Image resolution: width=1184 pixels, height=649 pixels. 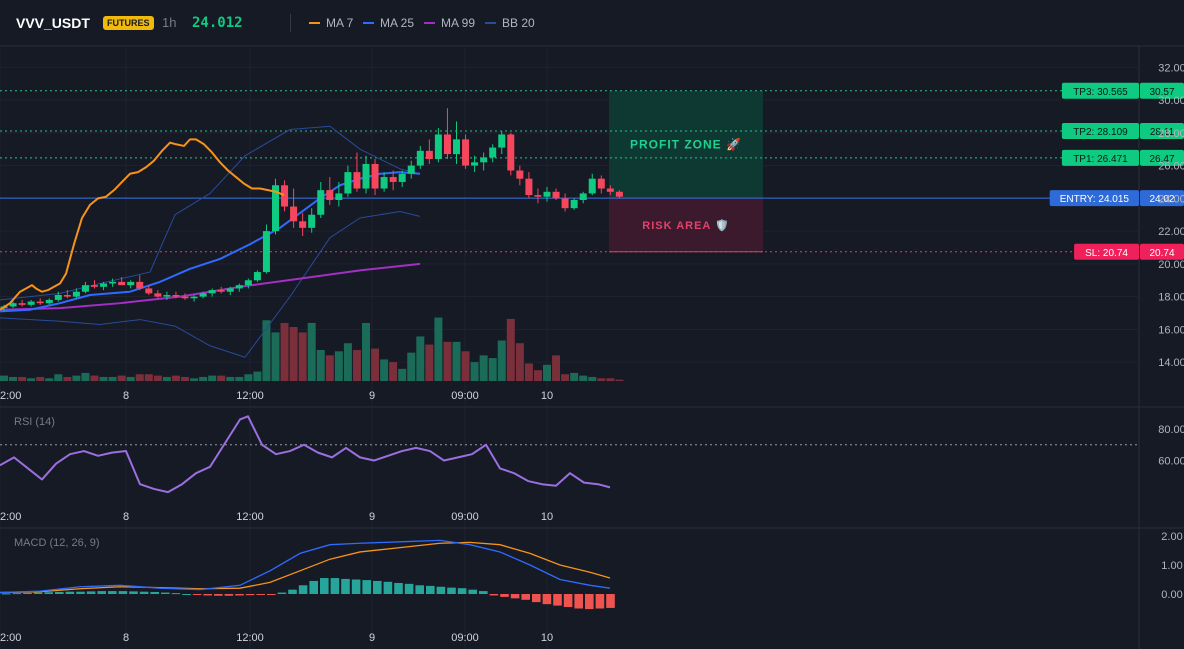 I want to click on price-tick-label: 22.00, so click(x=1171, y=232).